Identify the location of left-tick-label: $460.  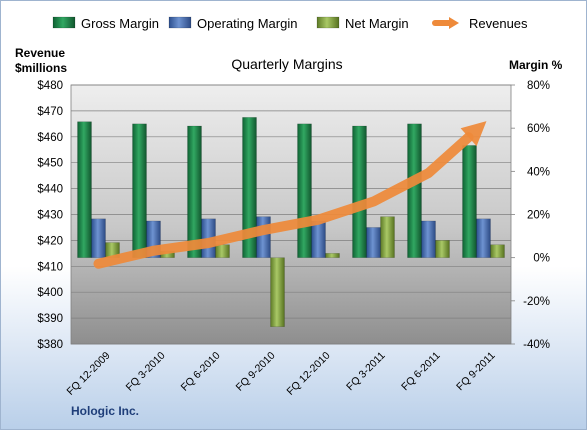
(50, 138).